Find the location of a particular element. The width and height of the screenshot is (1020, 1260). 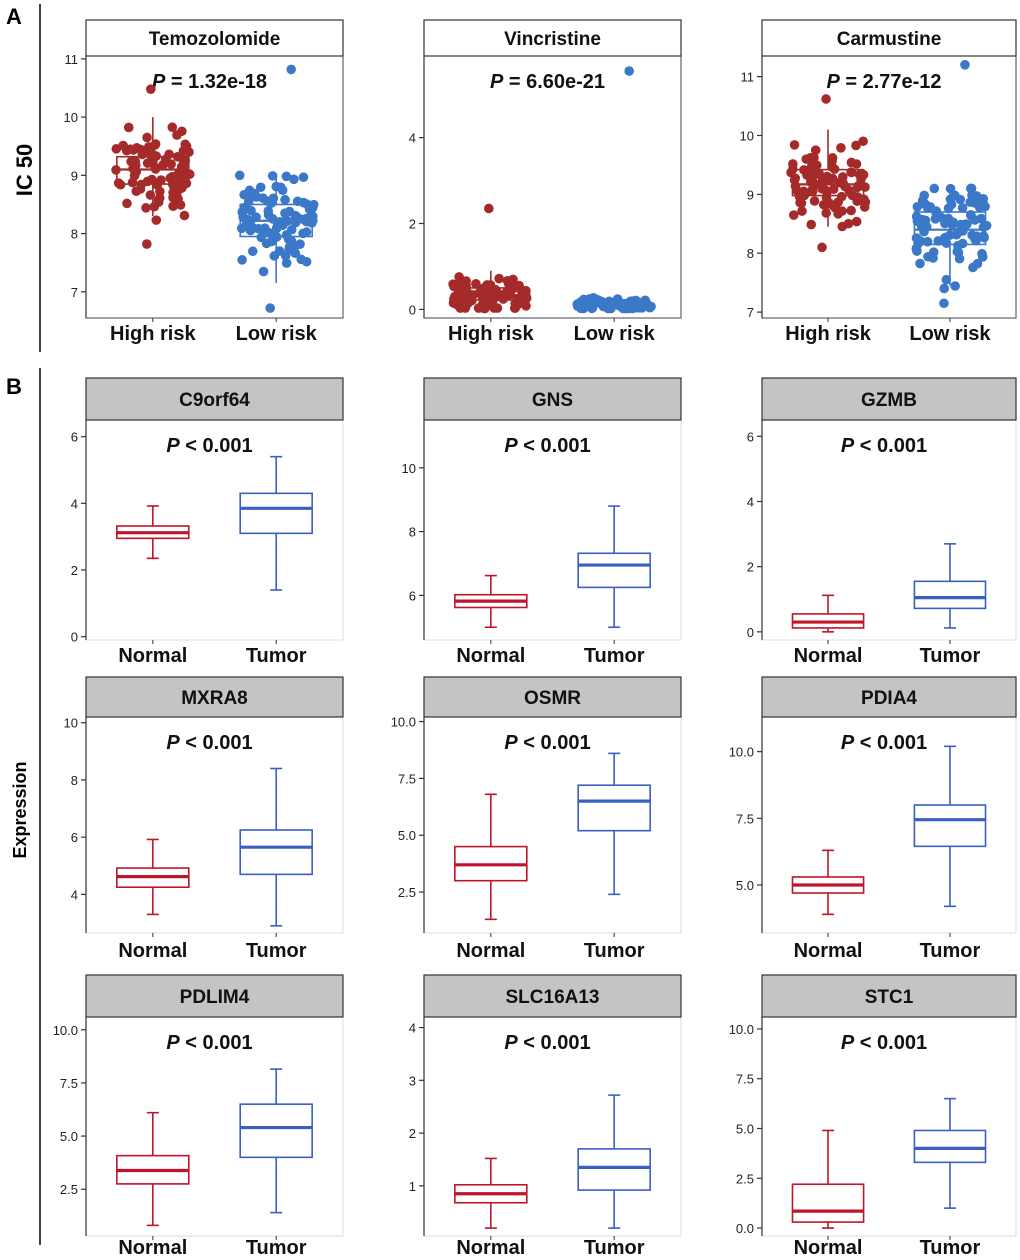

y-tick-label: 2.5 is located at coordinates (745, 1178).